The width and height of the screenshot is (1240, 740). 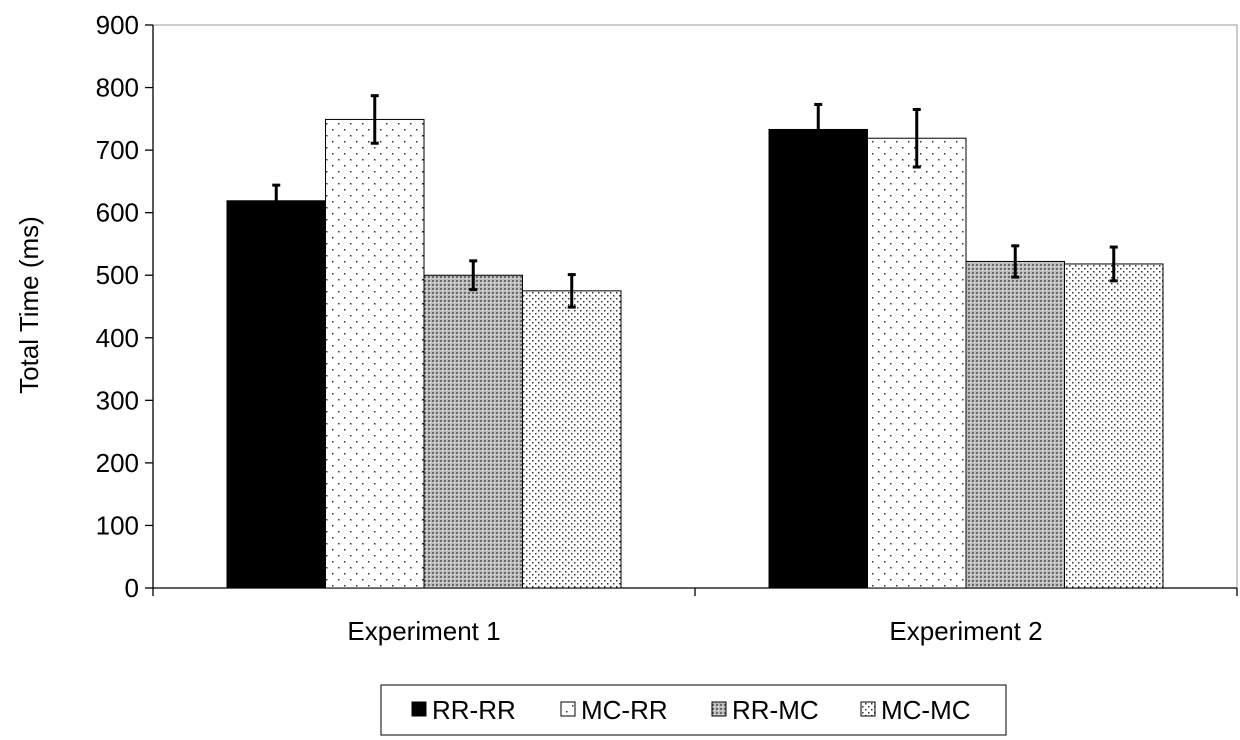 I want to click on y-axis-title: Total Time (ms), so click(x=29, y=305).